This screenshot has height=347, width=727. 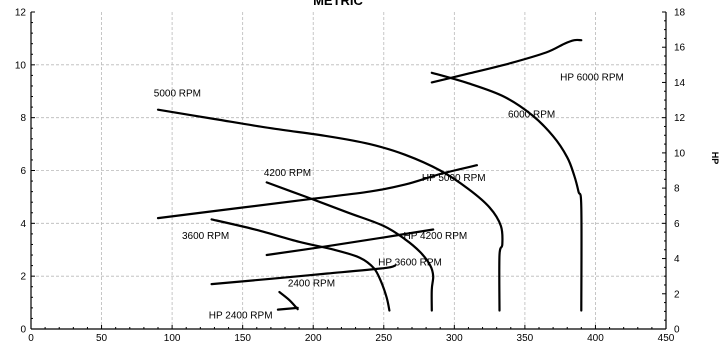 I want to click on series-line-4200-rpm, so click(x=350, y=246).